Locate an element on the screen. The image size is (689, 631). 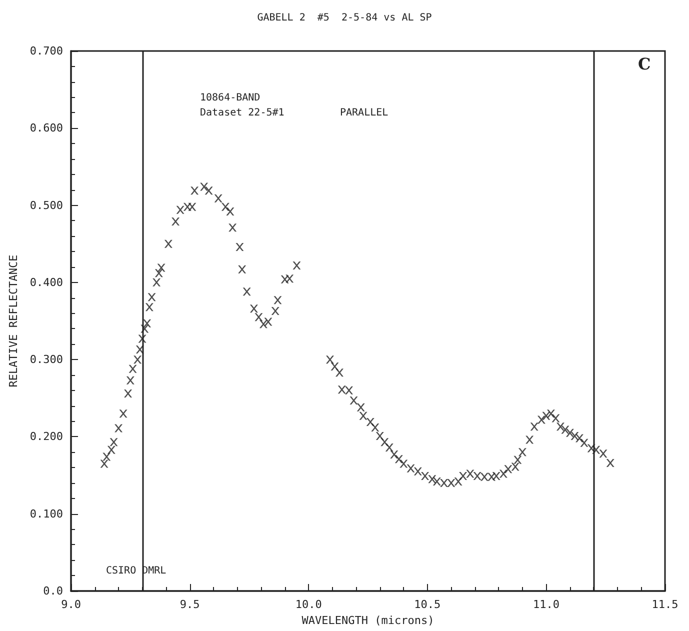
x-tick-label: 11.0 is located at coordinates (546, 604).